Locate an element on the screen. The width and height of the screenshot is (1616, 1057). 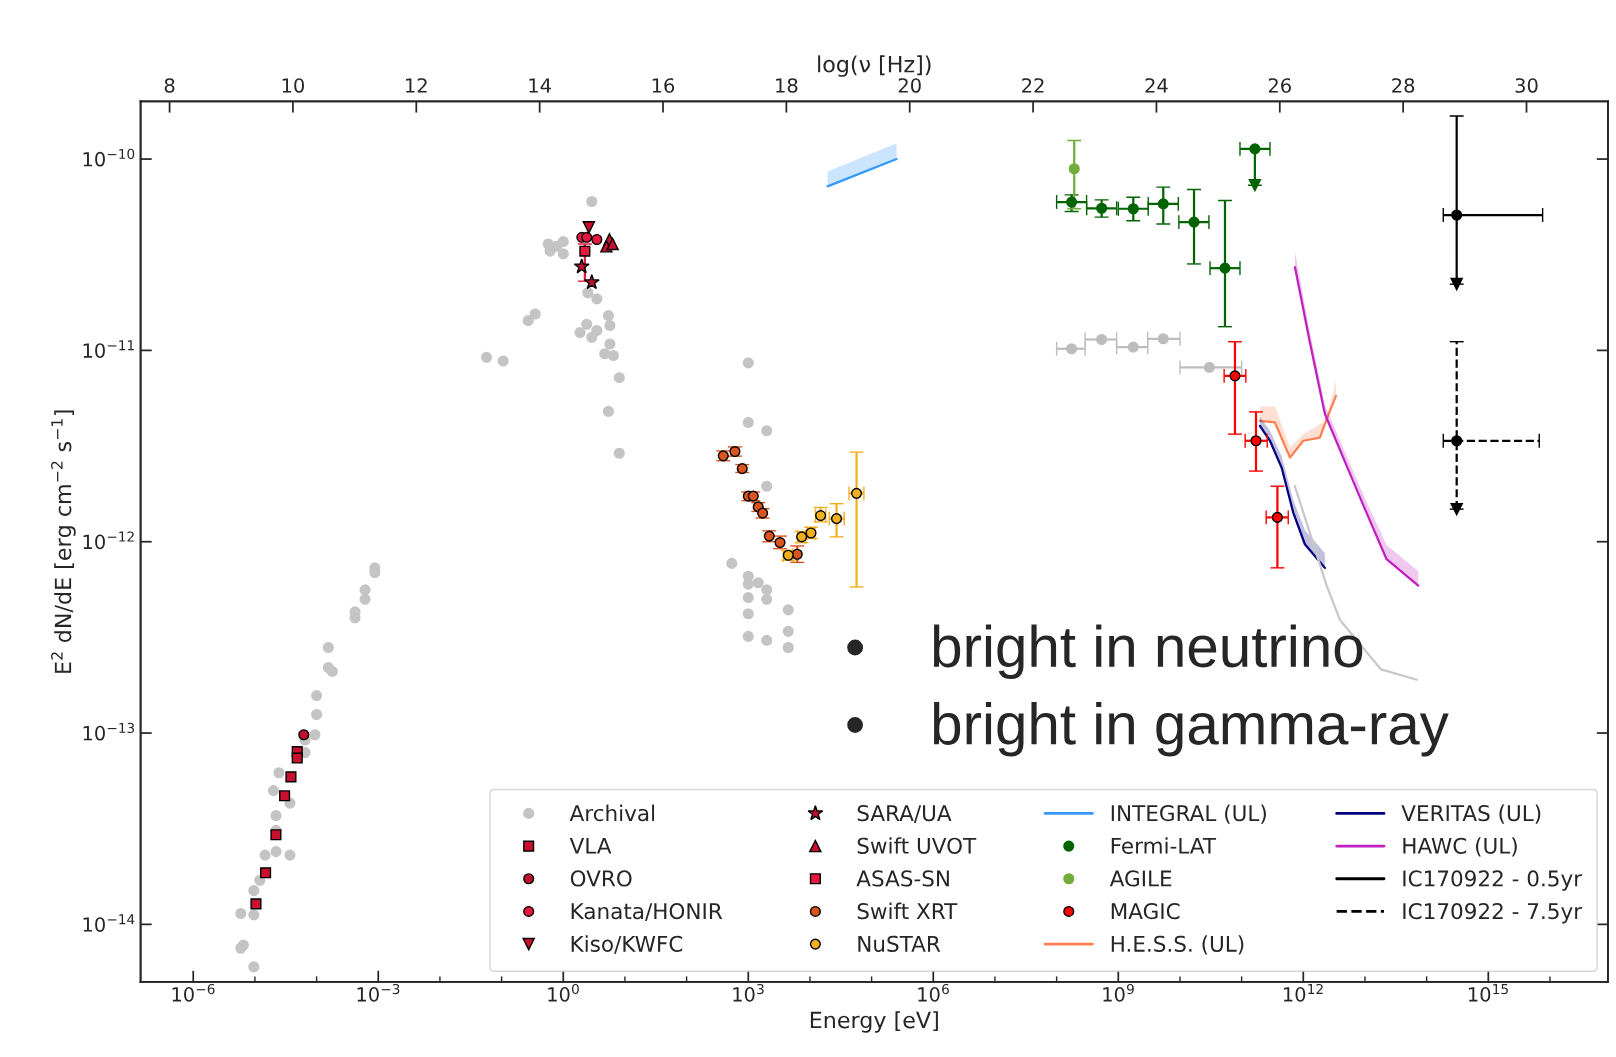
annotation: • bright in neutrino is located at coordinates (1105, 651).